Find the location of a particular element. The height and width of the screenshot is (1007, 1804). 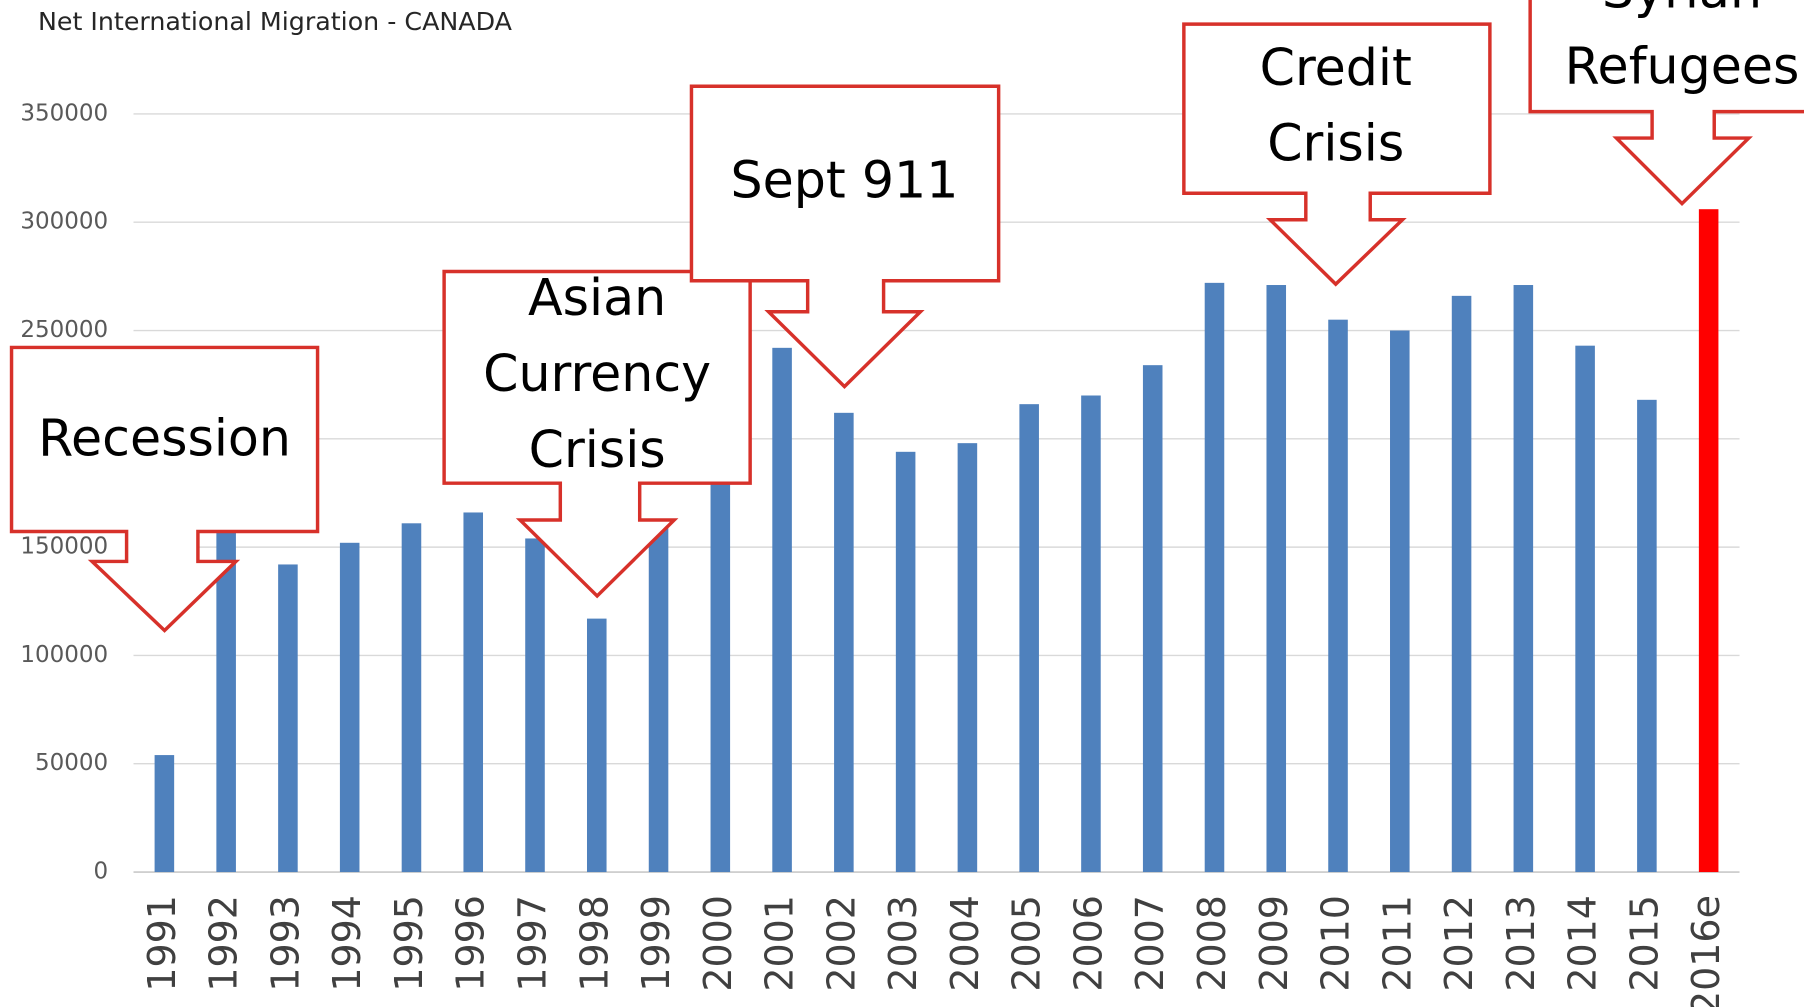

x-tick-label: 1997 is located at coordinates (533, 943).